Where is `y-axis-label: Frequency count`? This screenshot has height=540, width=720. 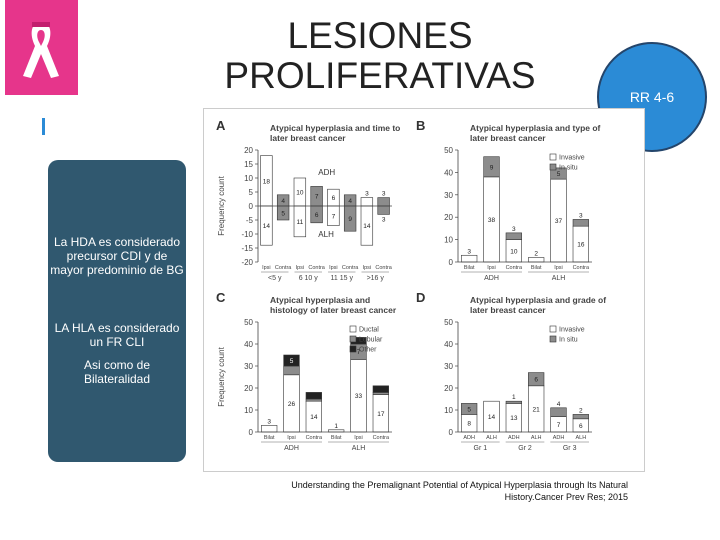
y-axis-label: Frequency count is located at coordinates (221, 376).